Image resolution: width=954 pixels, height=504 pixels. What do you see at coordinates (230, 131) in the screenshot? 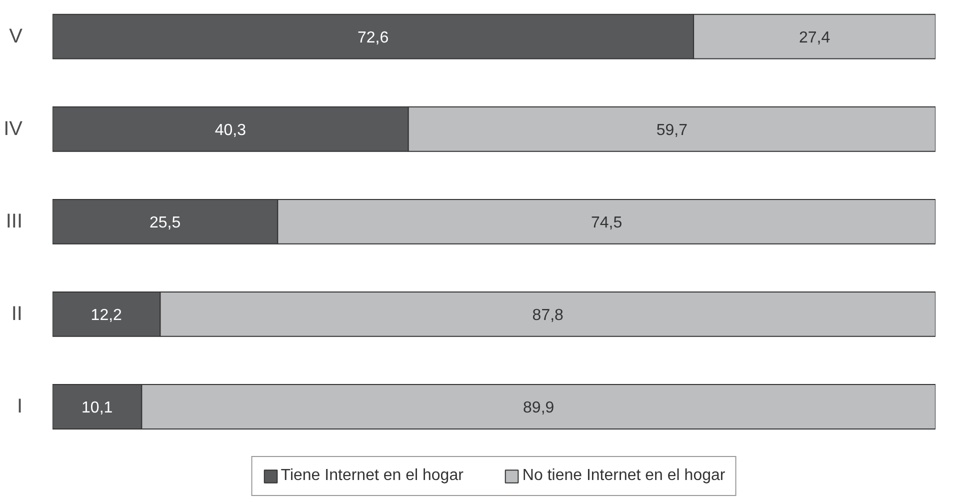
I see `data-label: 40,3` at bounding box center [230, 131].